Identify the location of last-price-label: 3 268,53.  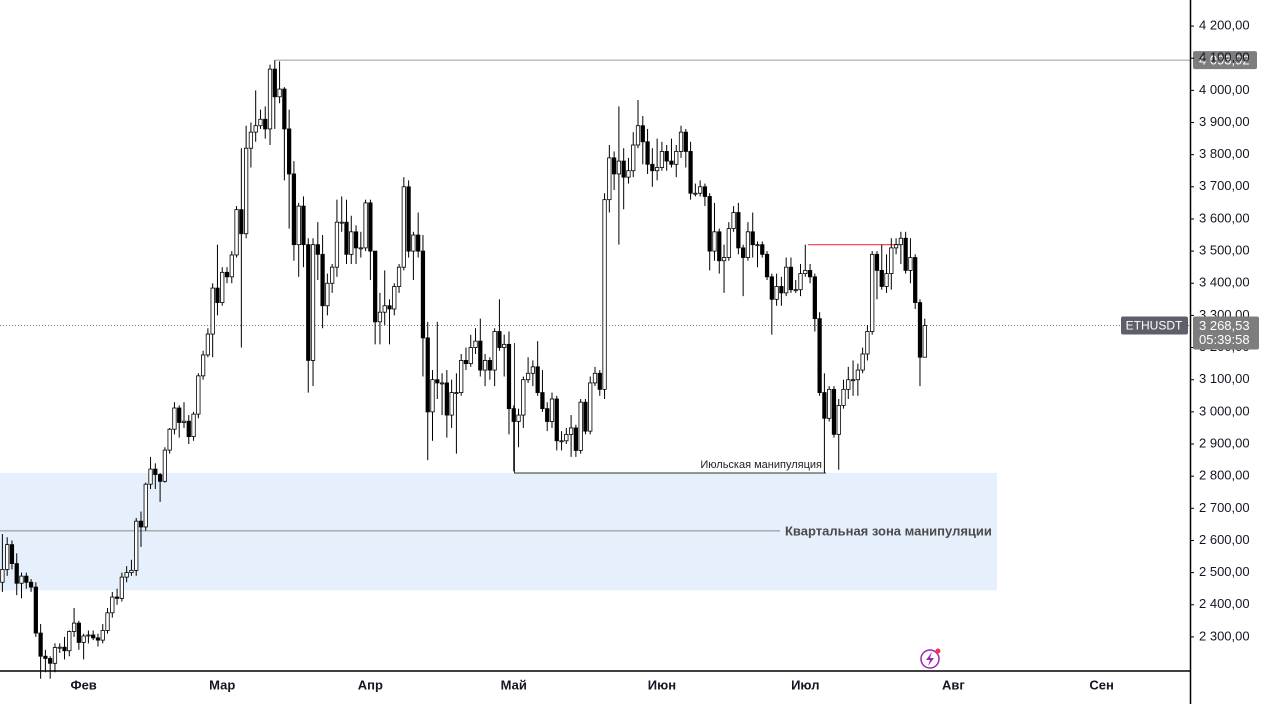
(1224, 325).